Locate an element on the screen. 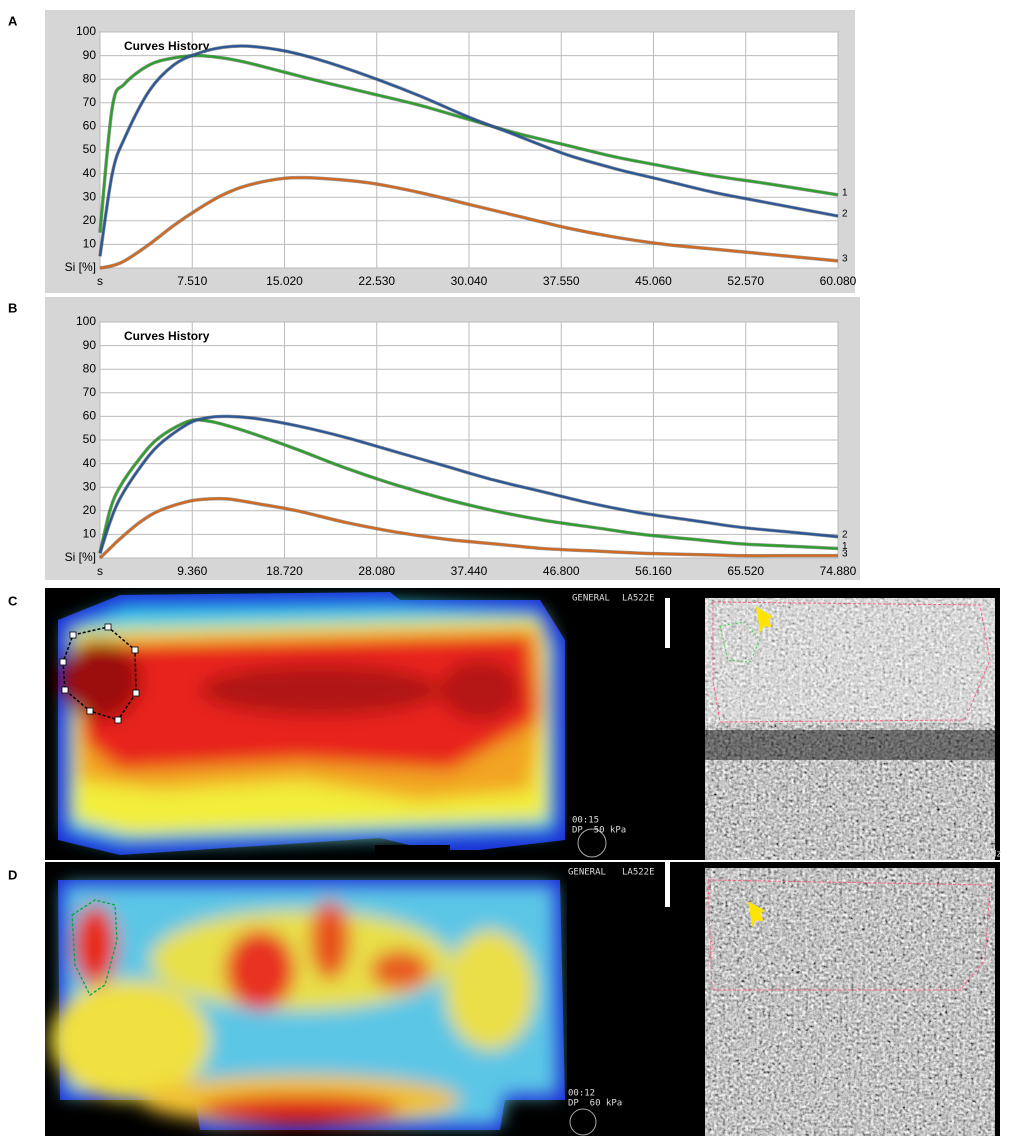  x-tick-label: 37.440 is located at coordinates (469, 571).